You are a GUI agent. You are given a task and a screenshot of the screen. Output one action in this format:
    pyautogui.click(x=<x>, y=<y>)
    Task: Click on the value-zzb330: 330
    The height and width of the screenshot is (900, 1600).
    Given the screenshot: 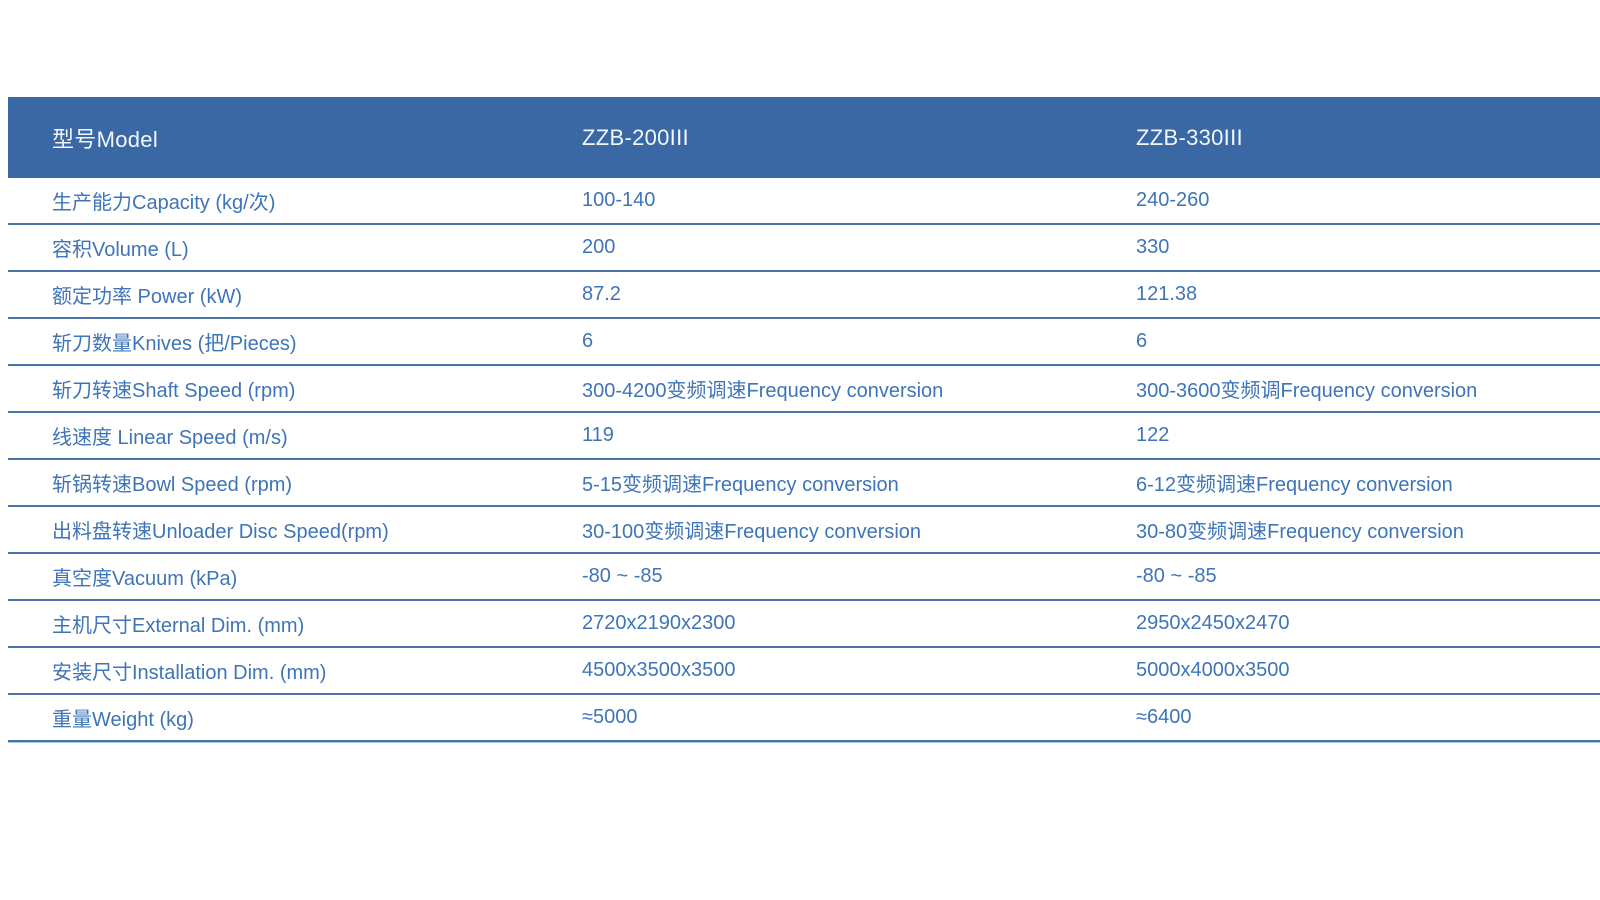 What is the action you would take?
    pyautogui.click(x=1153, y=247)
    